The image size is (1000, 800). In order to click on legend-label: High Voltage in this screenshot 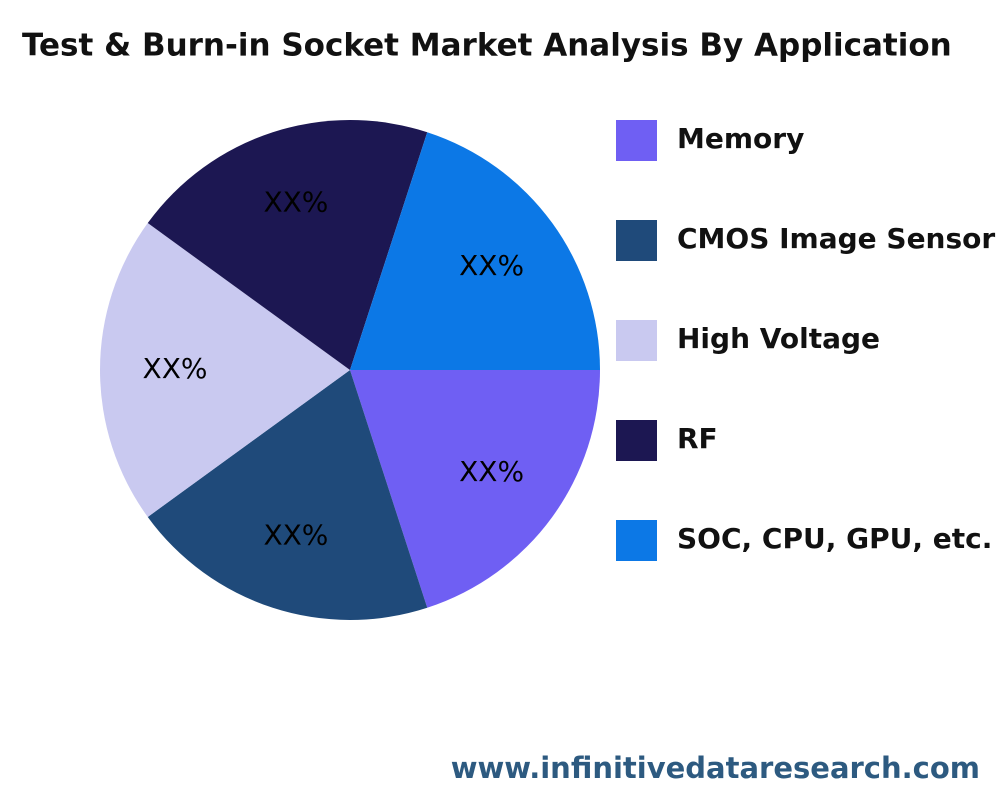, I will do `click(778, 338)`.